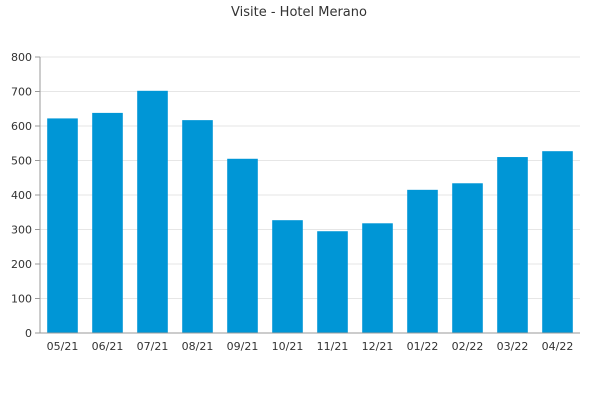  Describe the element at coordinates (21, 264) in the screenshot. I see `y-tick-label: 200` at that location.